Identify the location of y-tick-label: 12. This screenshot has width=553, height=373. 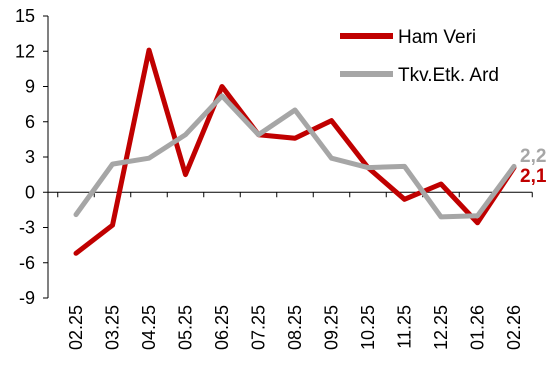
(25, 51).